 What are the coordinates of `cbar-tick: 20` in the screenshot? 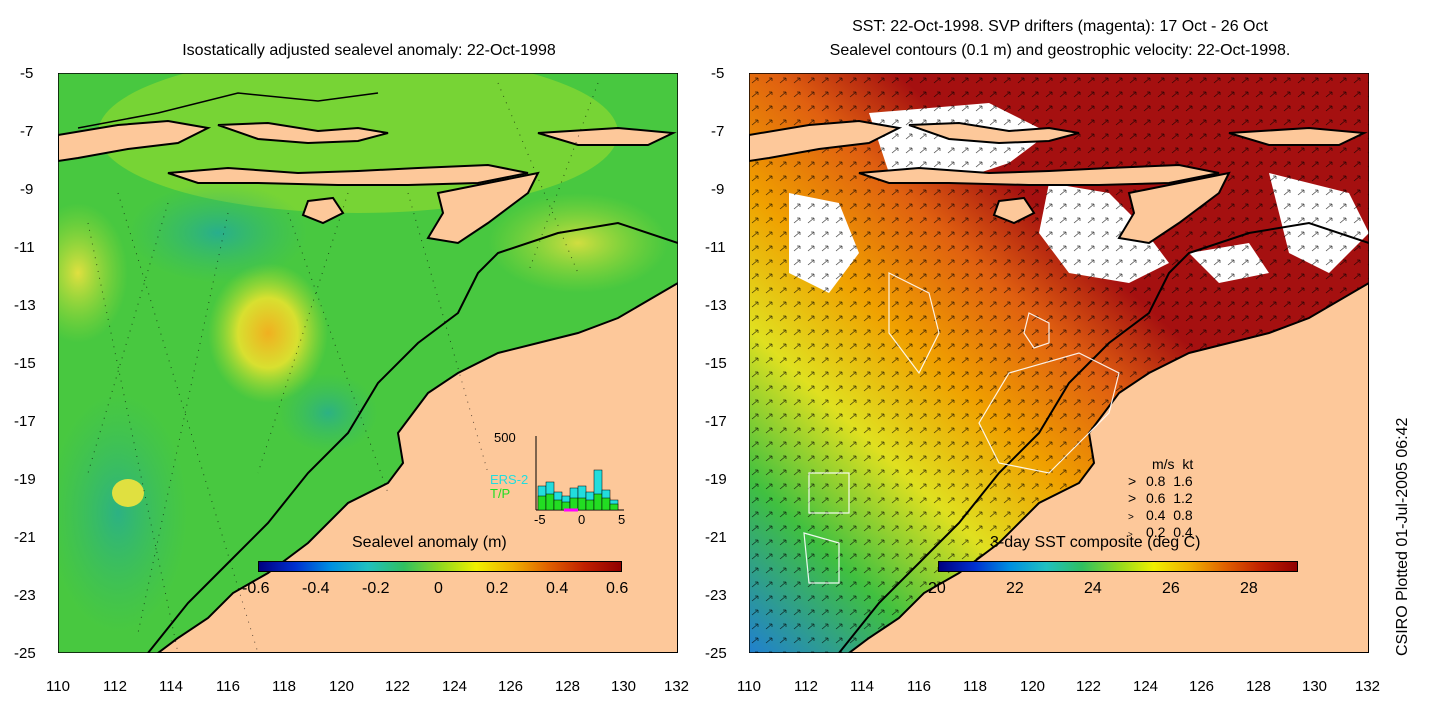 It's located at (937, 588).